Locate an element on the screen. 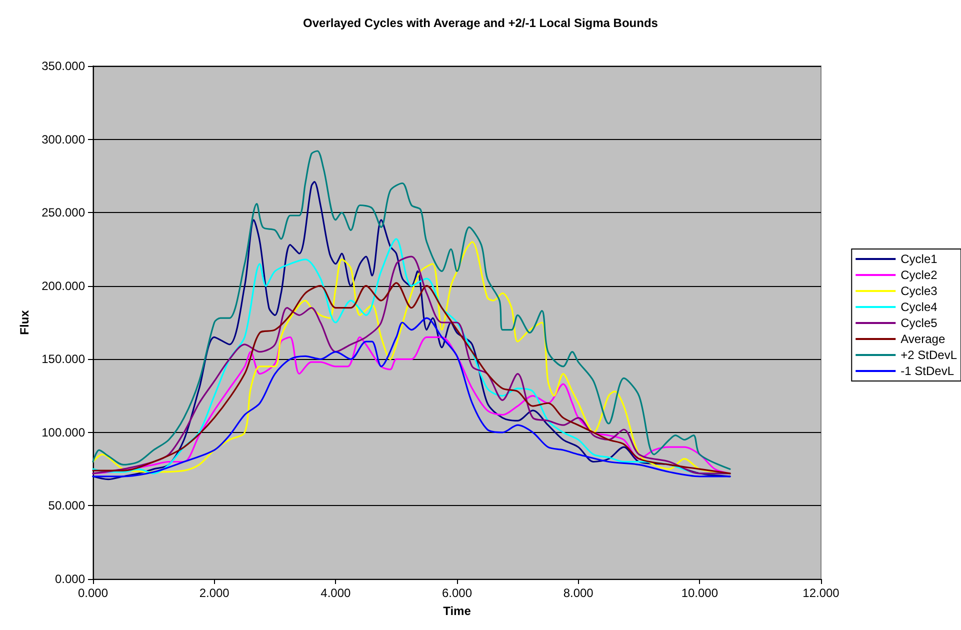 The image size is (961, 630). legend-label: Cycle3 is located at coordinates (919, 291).